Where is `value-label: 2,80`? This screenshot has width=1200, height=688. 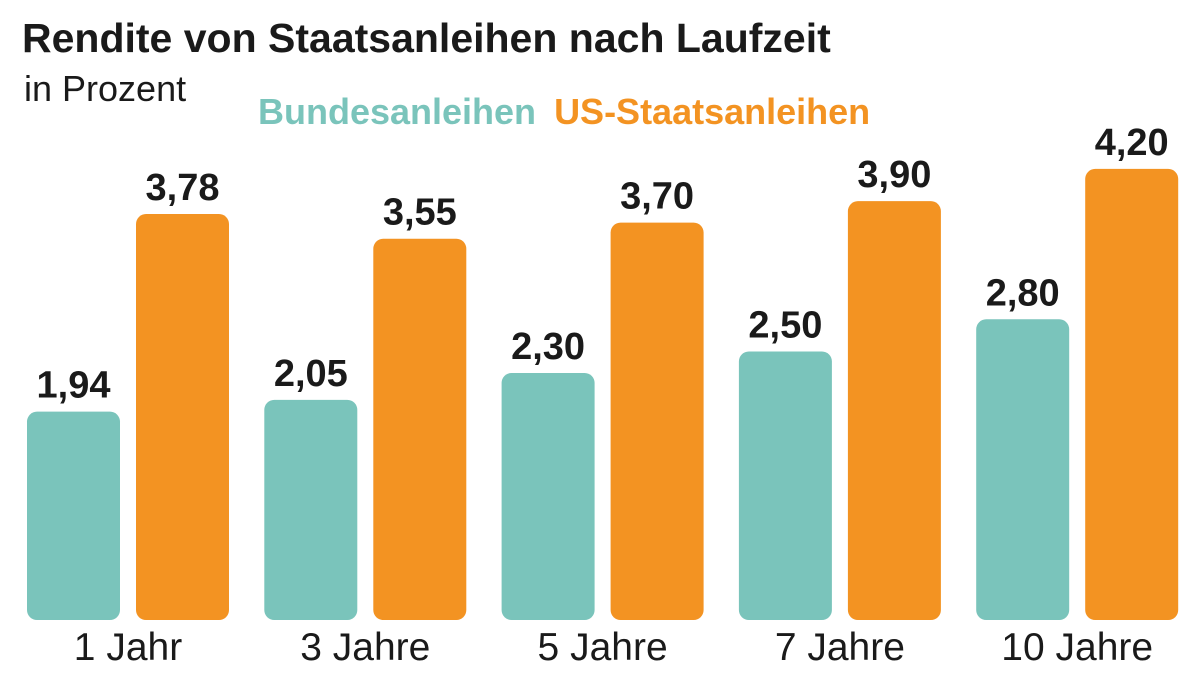
value-label: 2,80 is located at coordinates (1023, 293).